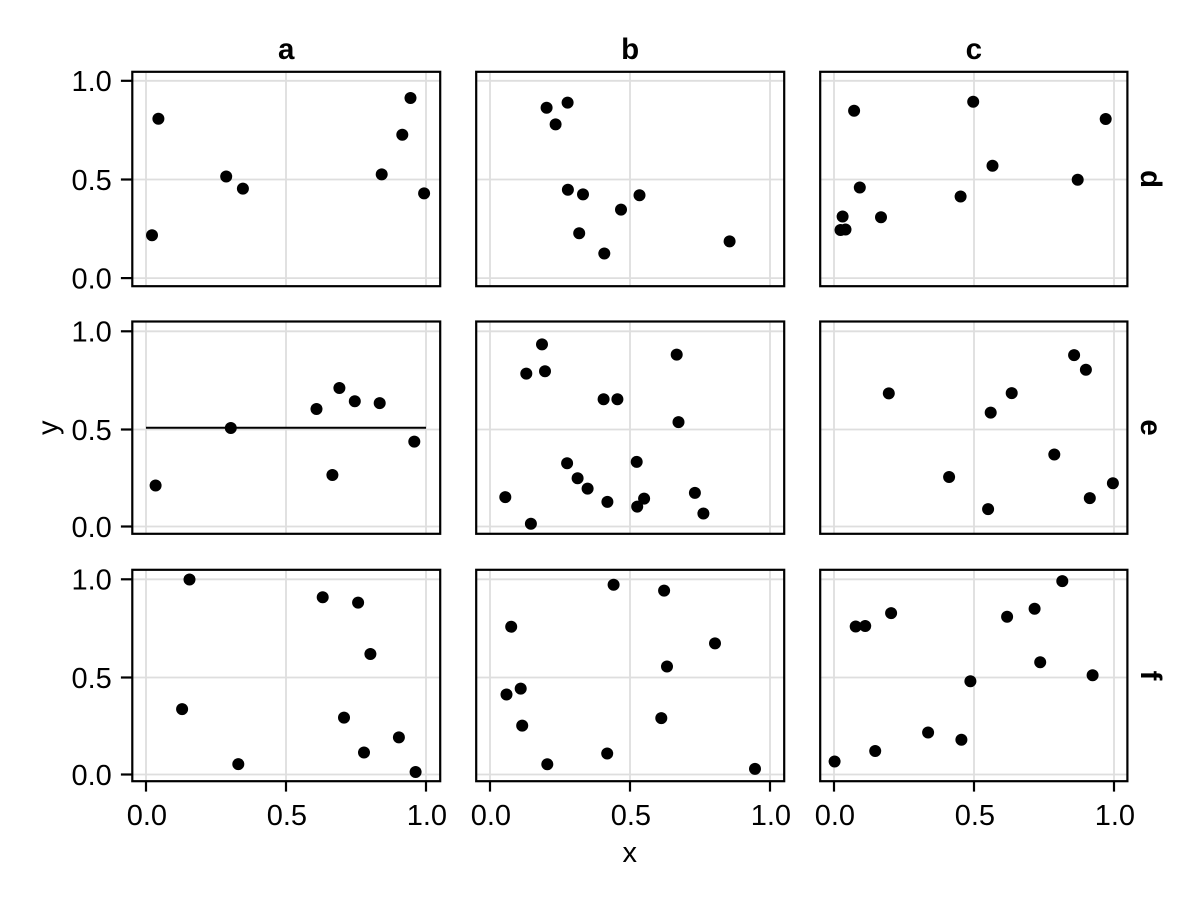 The image size is (1200, 905). Describe the element at coordinates (49, 427) in the screenshot. I see `svg-text: y` at that location.